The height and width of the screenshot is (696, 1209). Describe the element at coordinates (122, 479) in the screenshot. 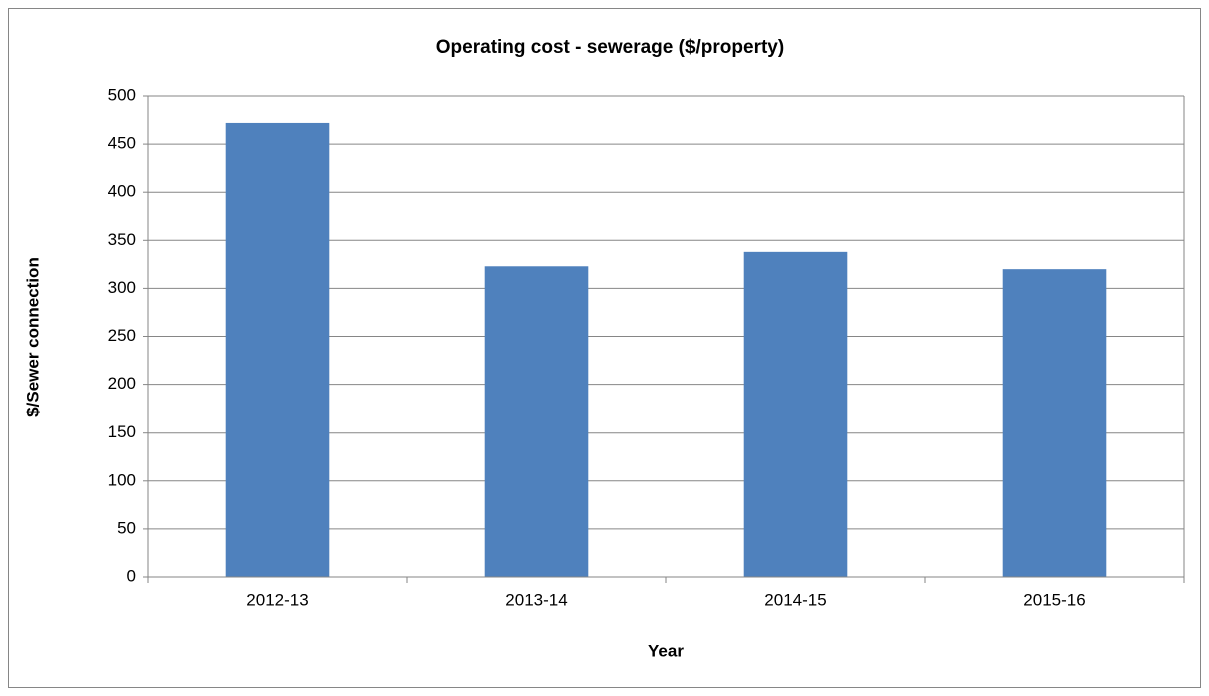

I see `y-tick-label: 100` at that location.